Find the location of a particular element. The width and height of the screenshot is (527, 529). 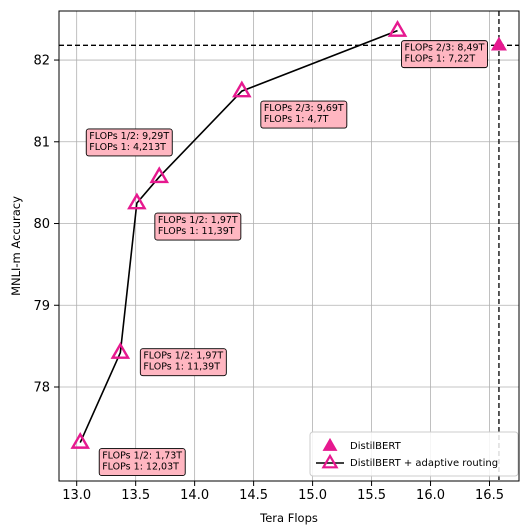

x-tick-label: 14.0 is located at coordinates (194, 495).